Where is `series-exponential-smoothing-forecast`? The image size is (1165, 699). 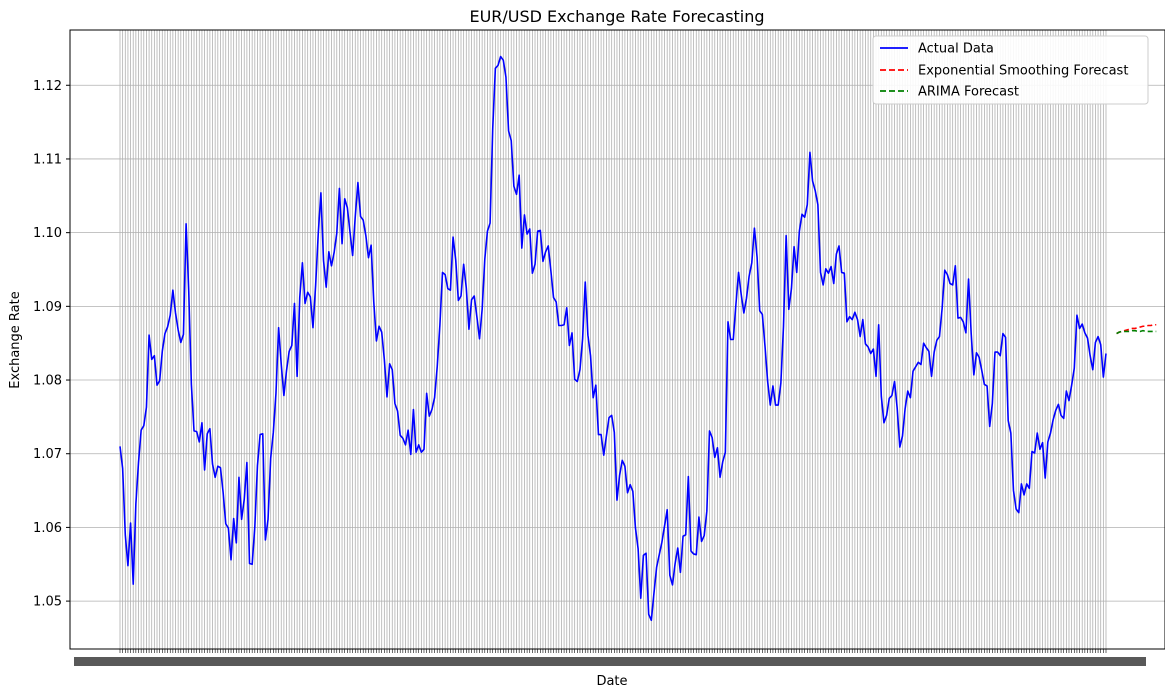
series-exponential-smoothing-forecast is located at coordinates (1136, 329).